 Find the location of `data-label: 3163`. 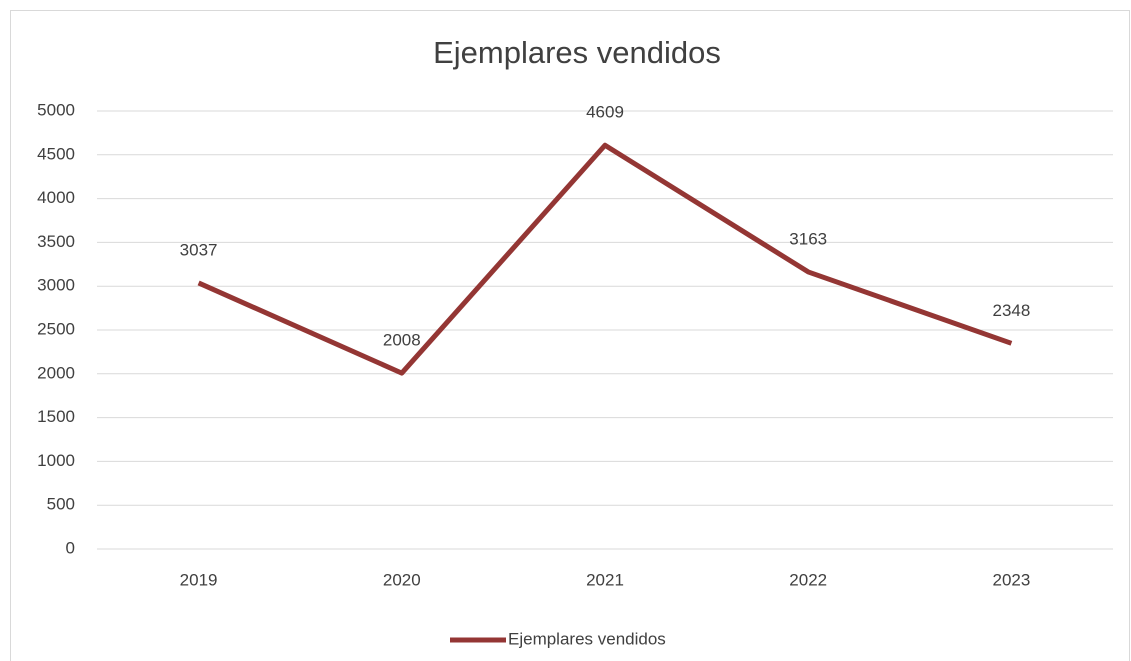

data-label: 3163 is located at coordinates (808, 238).